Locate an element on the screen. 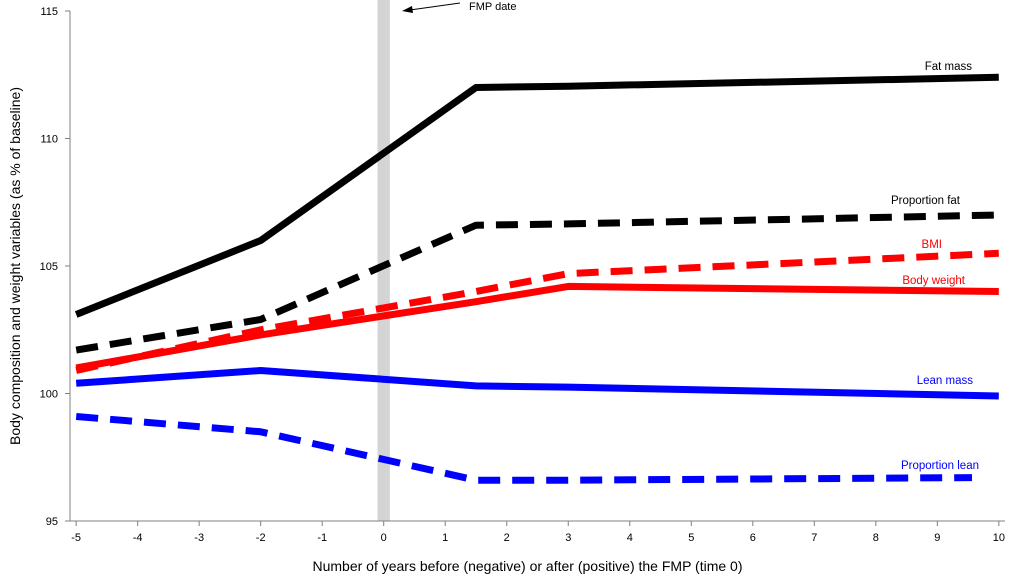 The image size is (1010, 575). y-tick-label: 115 is located at coordinates (49, 12).